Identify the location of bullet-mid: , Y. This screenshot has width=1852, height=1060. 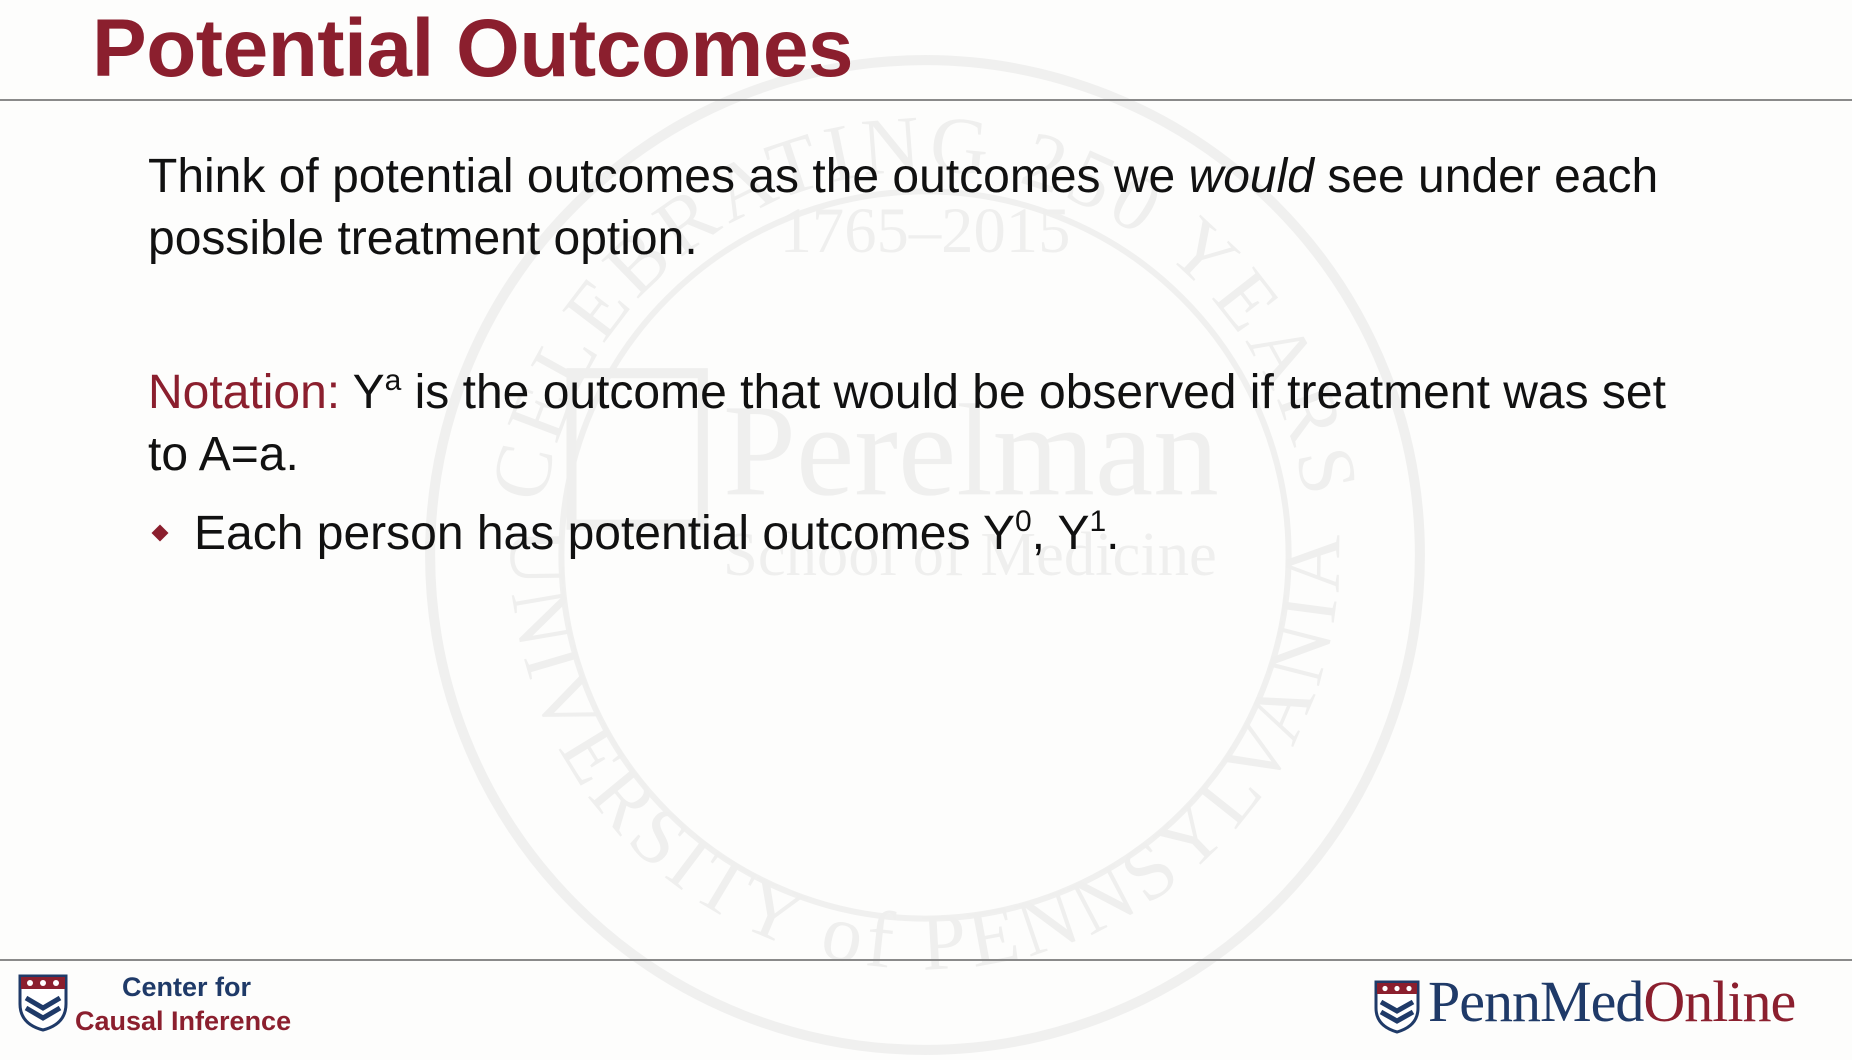
(1060, 533).